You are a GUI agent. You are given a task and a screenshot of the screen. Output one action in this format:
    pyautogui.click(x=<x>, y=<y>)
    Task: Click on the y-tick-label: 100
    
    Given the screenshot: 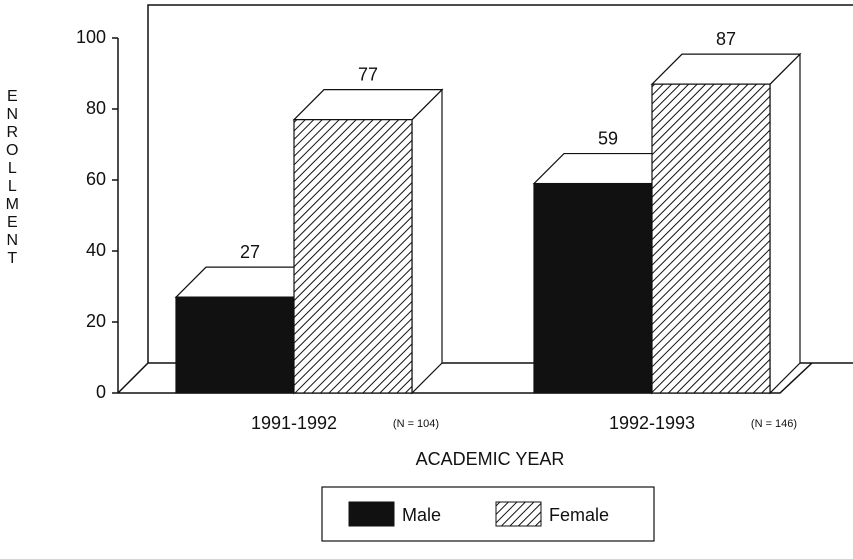 What is the action you would take?
    pyautogui.click(x=91, y=37)
    